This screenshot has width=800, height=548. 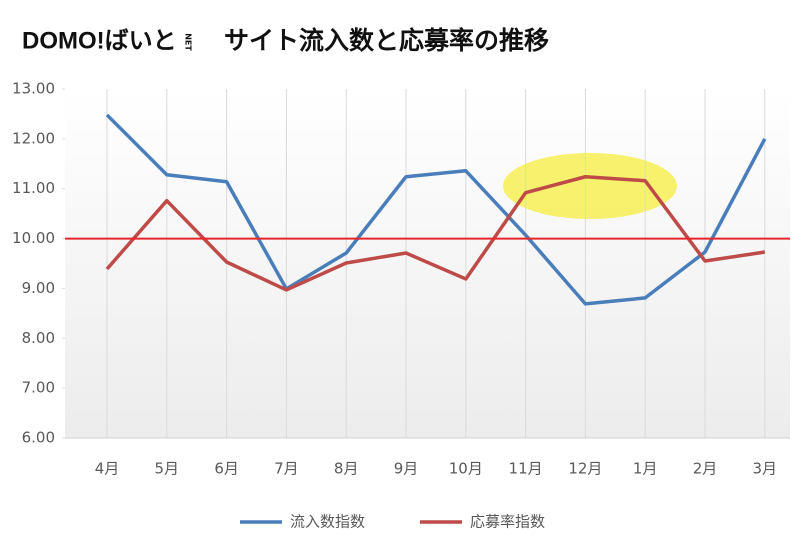 What do you see at coordinates (99, 40) in the screenshot?
I see `logo: DOMO!ばいと` at bounding box center [99, 40].